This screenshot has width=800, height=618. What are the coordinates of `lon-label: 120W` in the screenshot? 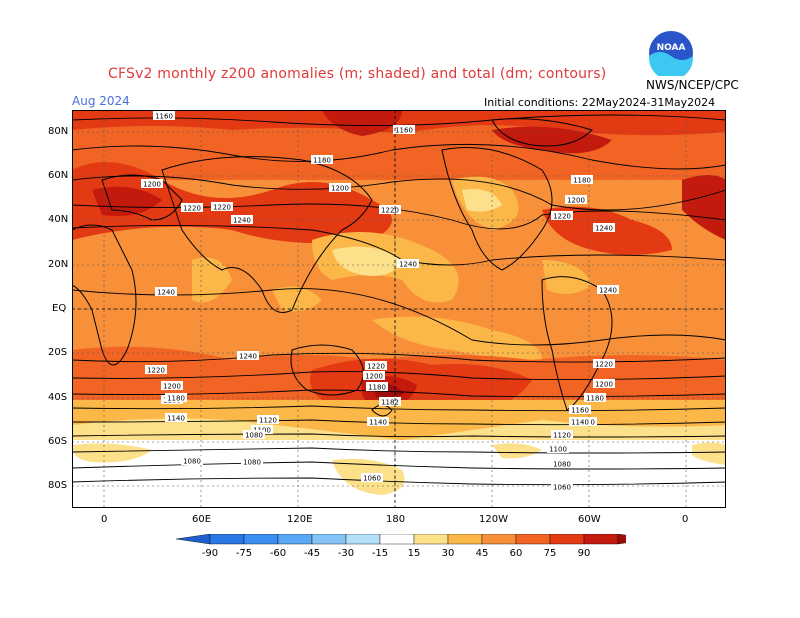 It's located at (493, 519).